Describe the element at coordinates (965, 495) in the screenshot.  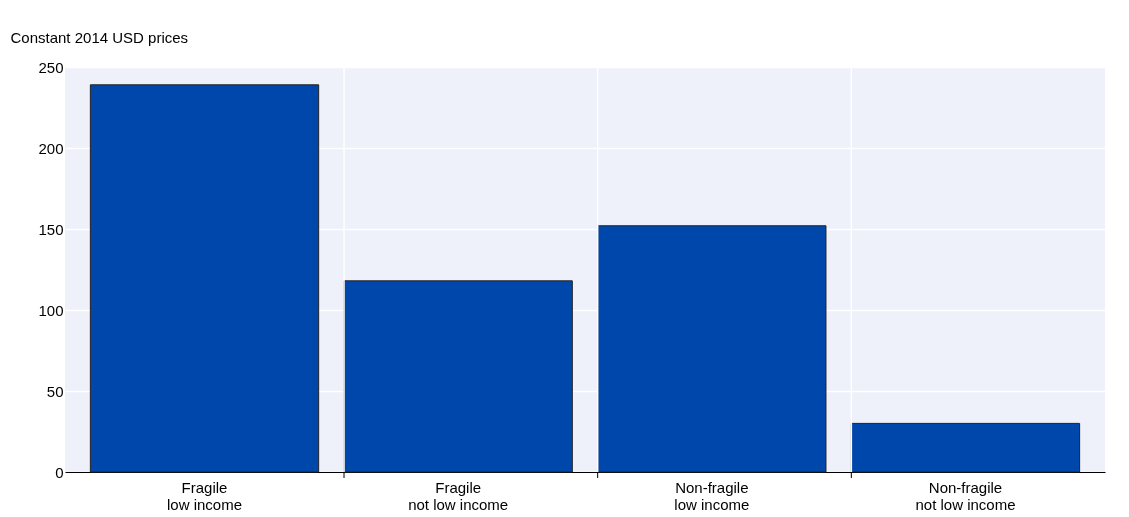
I see `x-tick-label: Non-fragile not low income` at that location.